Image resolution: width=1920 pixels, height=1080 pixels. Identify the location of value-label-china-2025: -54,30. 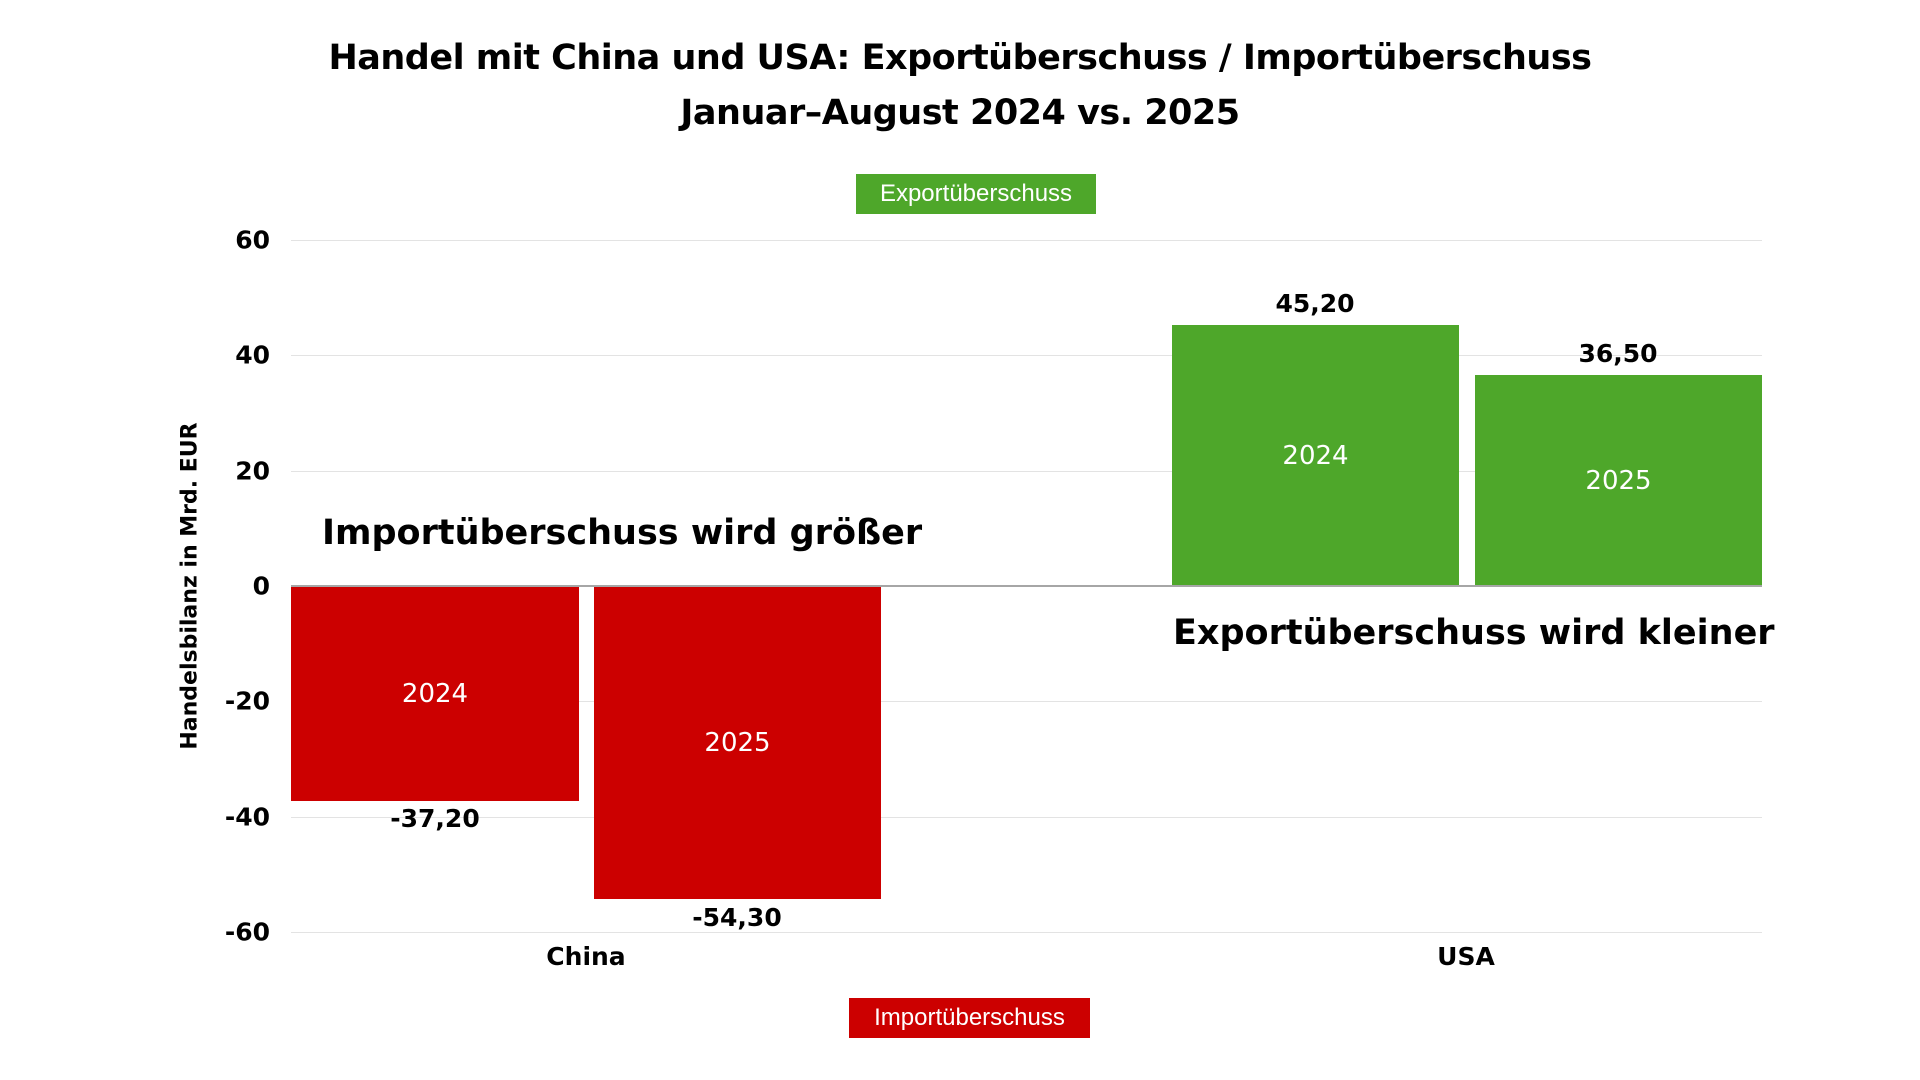
(737, 917).